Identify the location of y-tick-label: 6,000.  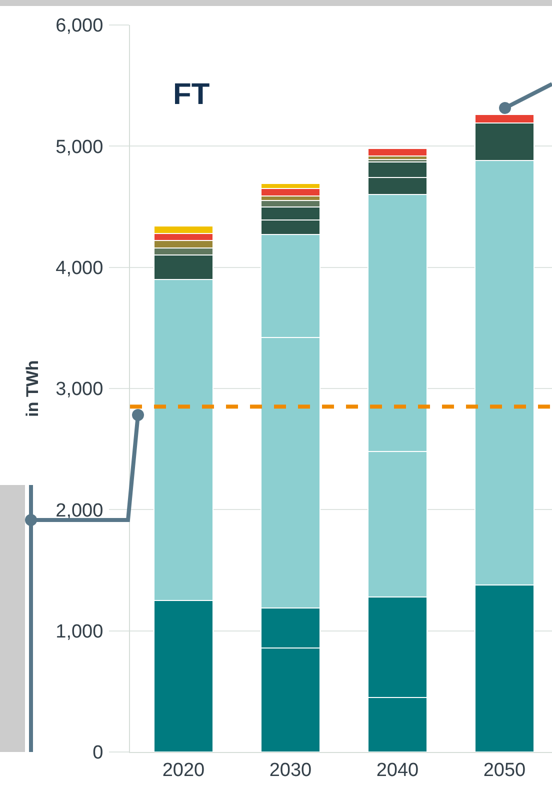
(80, 26).